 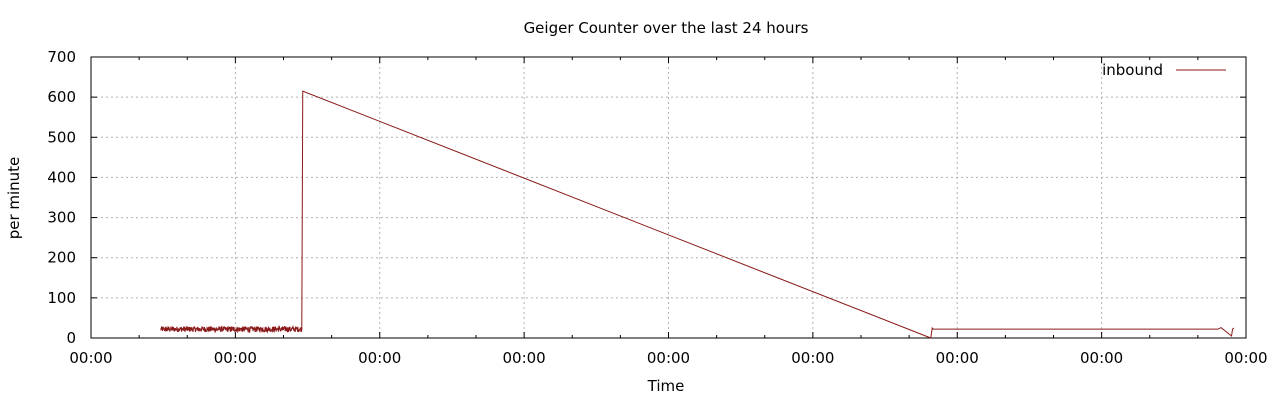 I want to click on y-tick-label: 300, so click(x=61, y=218).